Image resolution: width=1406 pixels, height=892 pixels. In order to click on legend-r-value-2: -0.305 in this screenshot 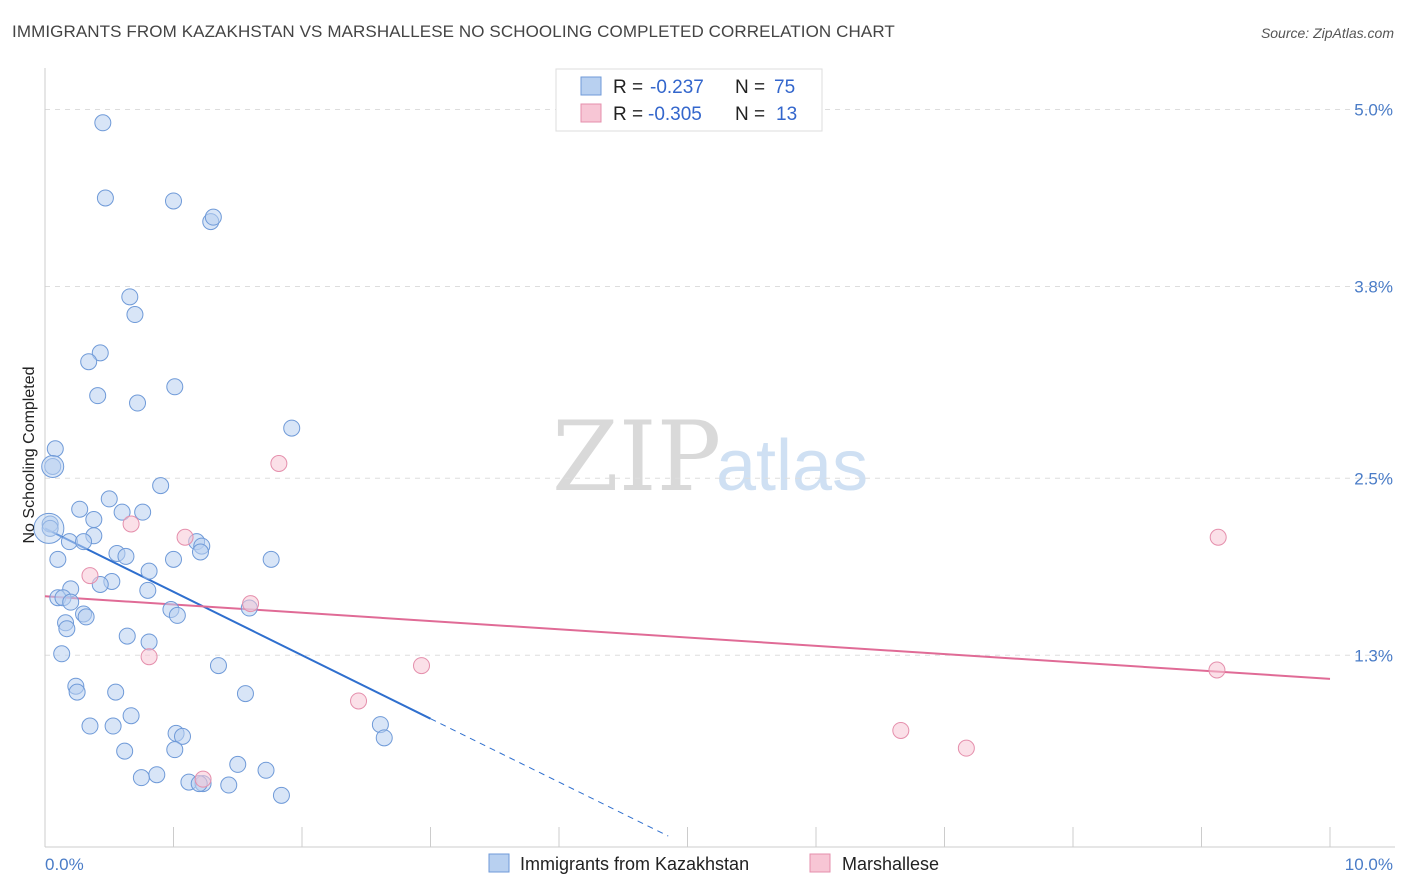, I will do `click(675, 114)`.